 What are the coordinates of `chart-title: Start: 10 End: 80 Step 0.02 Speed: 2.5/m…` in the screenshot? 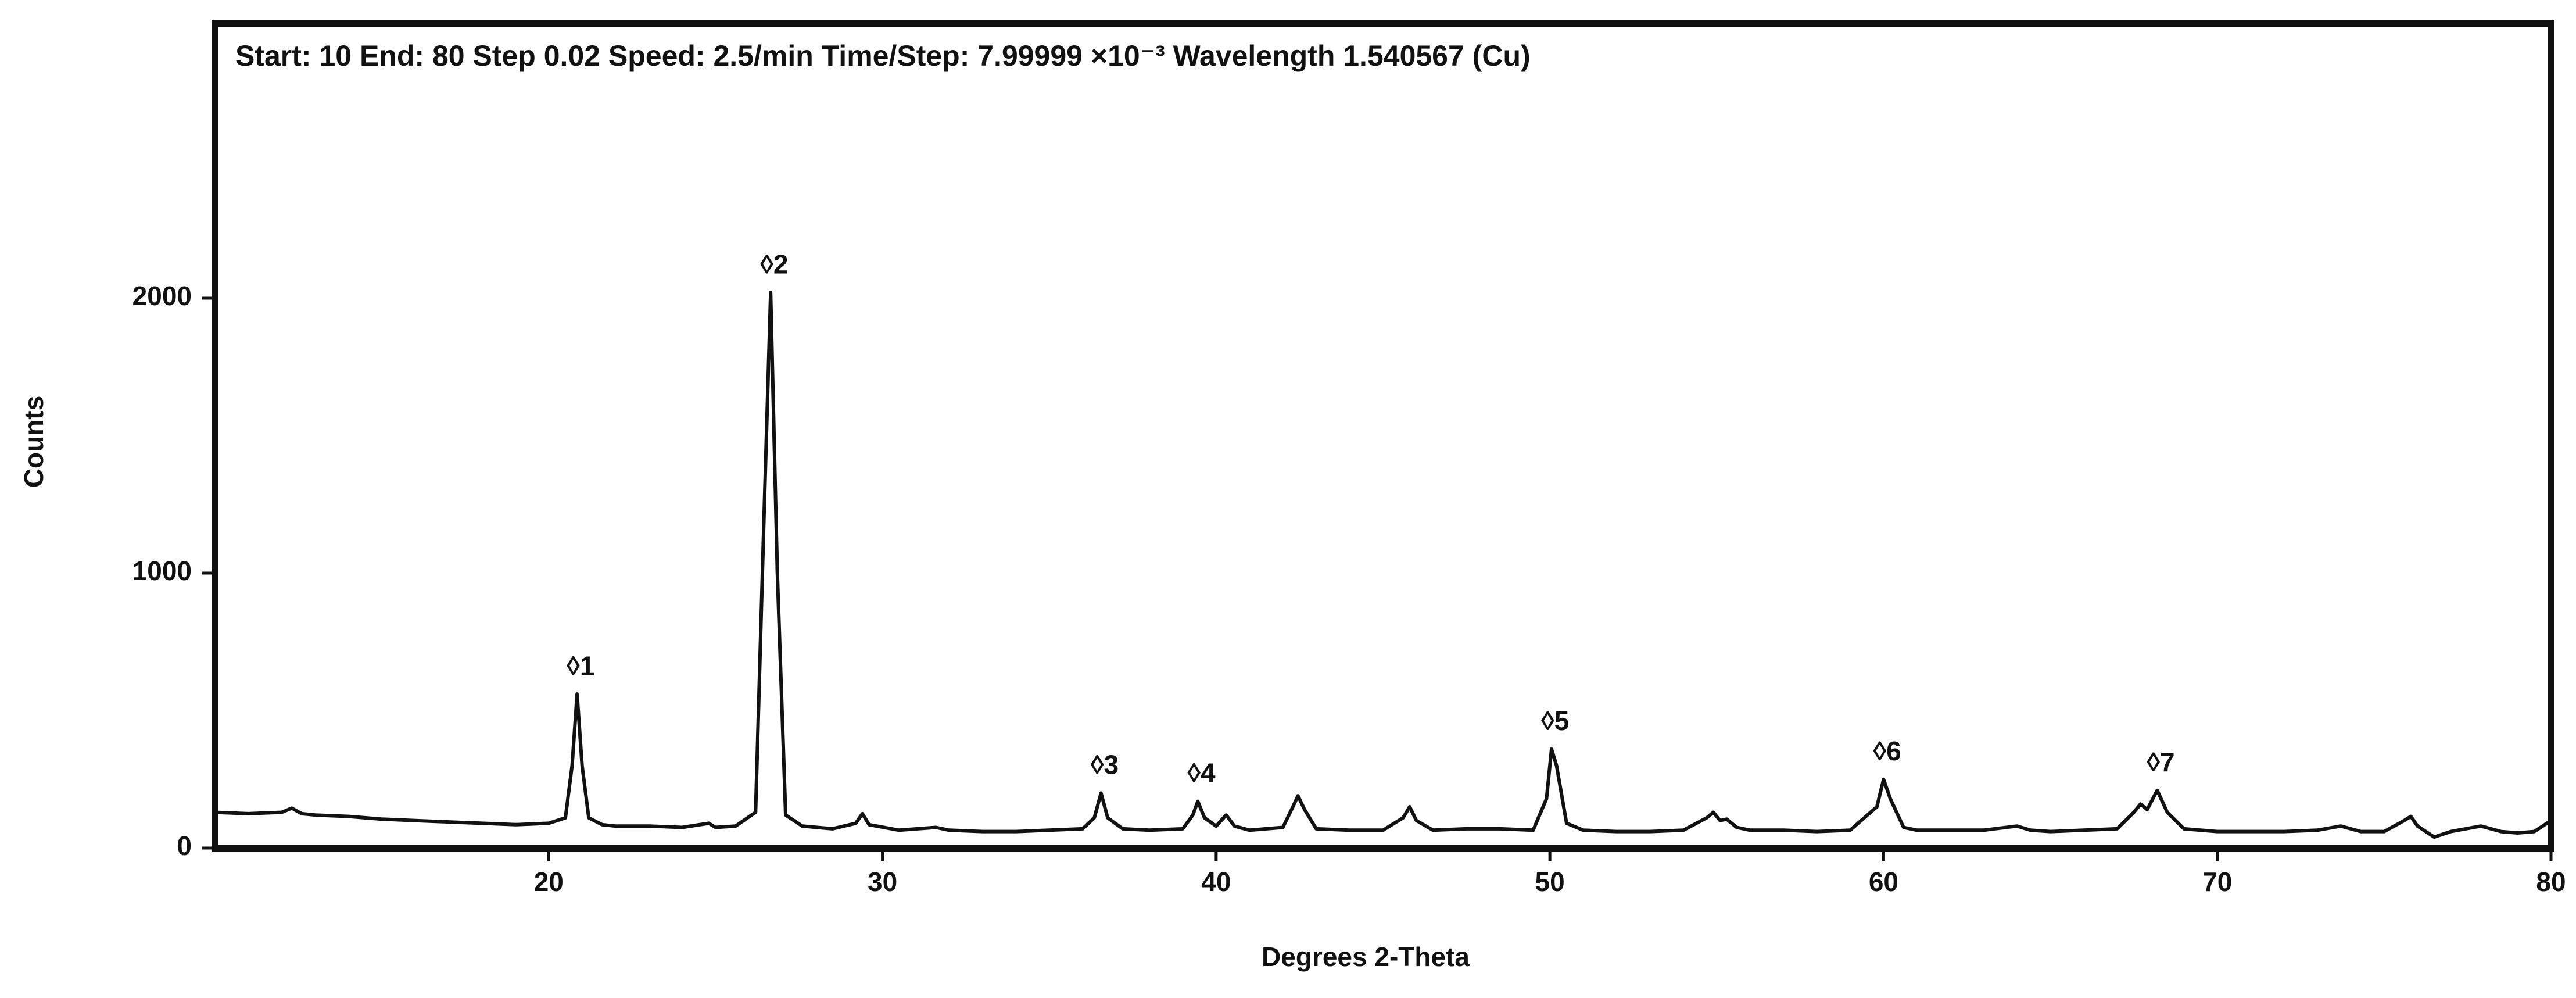 It's located at (883, 56).